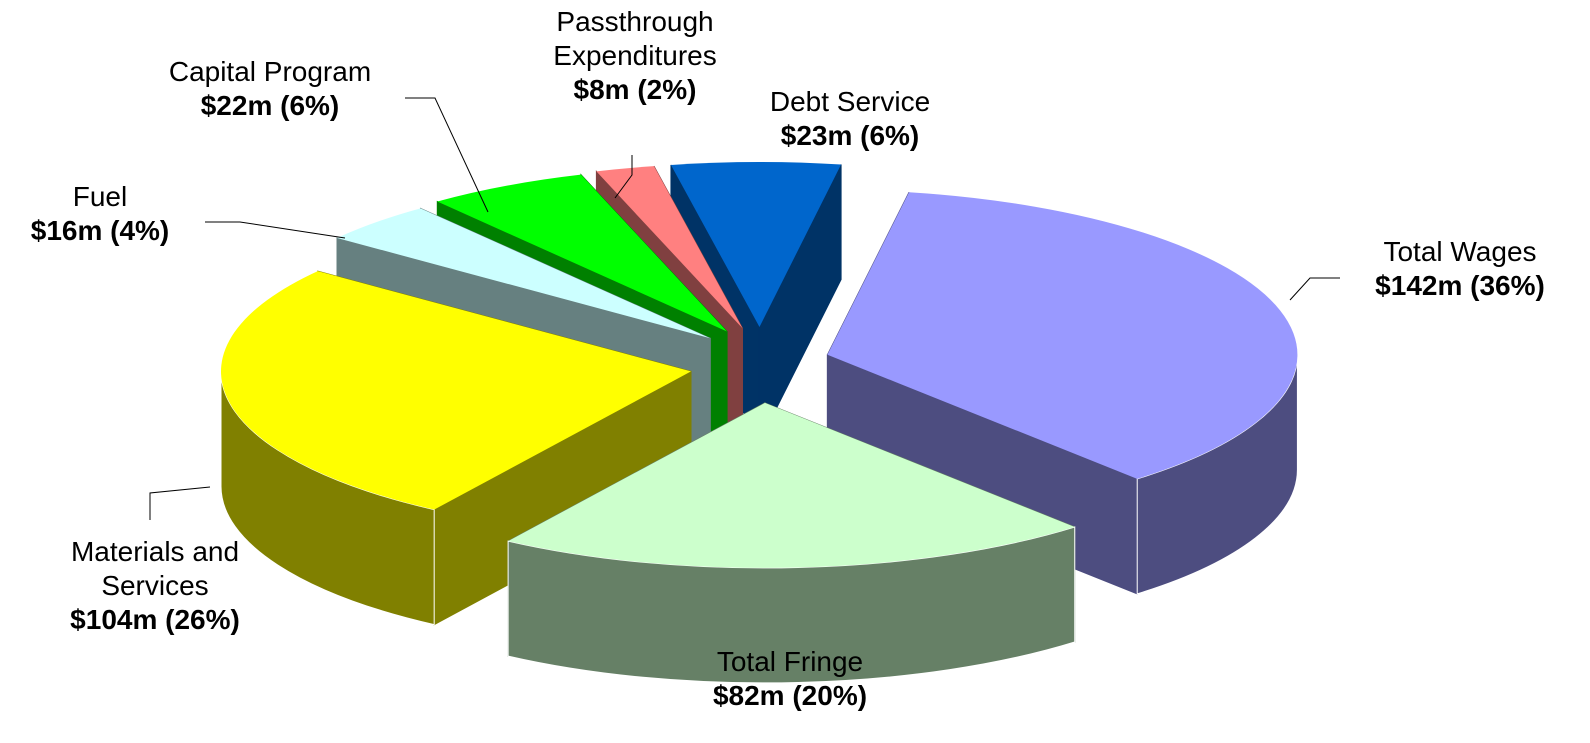 The height and width of the screenshot is (743, 1590). What do you see at coordinates (1460, 269) in the screenshot?
I see `slice-label: Total Wages $142m (36%)` at bounding box center [1460, 269].